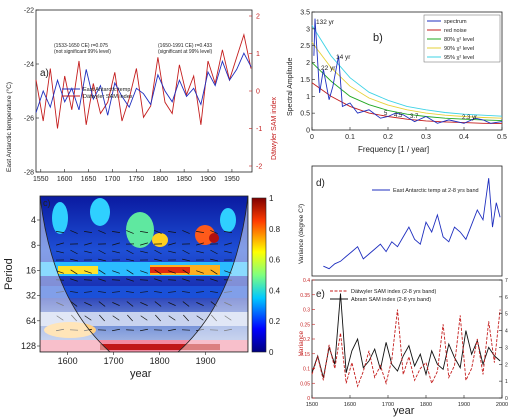 Image resolution: width=513 pixels, height=420 pixels. What do you see at coordinates (343, 57) in the screenshot?
I see `panel-b-peak-14: 14 yr` at bounding box center [343, 57].